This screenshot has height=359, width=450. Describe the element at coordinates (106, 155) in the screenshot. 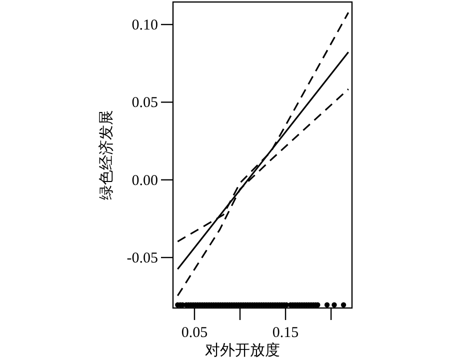

I see `y-axis-title: 绿色经济发展` at that location.